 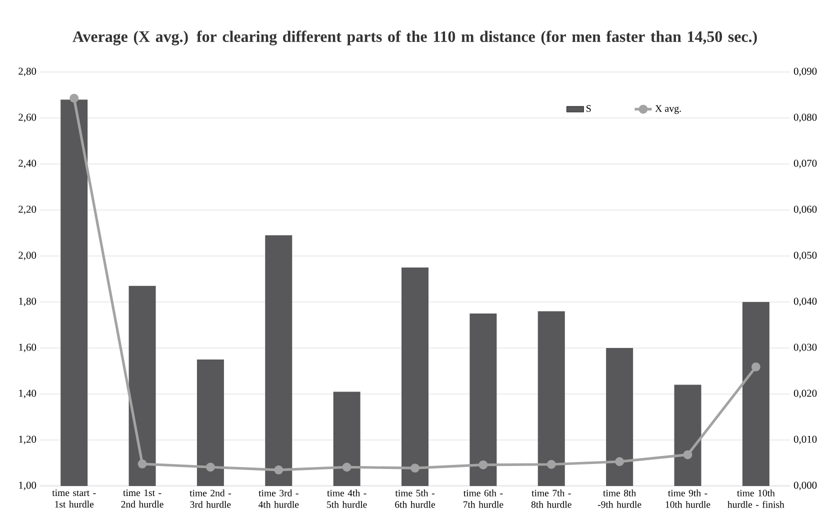 What do you see at coordinates (688, 499) in the screenshot?
I see `x-tick-label: time 9th - 10th hurdle` at bounding box center [688, 499].